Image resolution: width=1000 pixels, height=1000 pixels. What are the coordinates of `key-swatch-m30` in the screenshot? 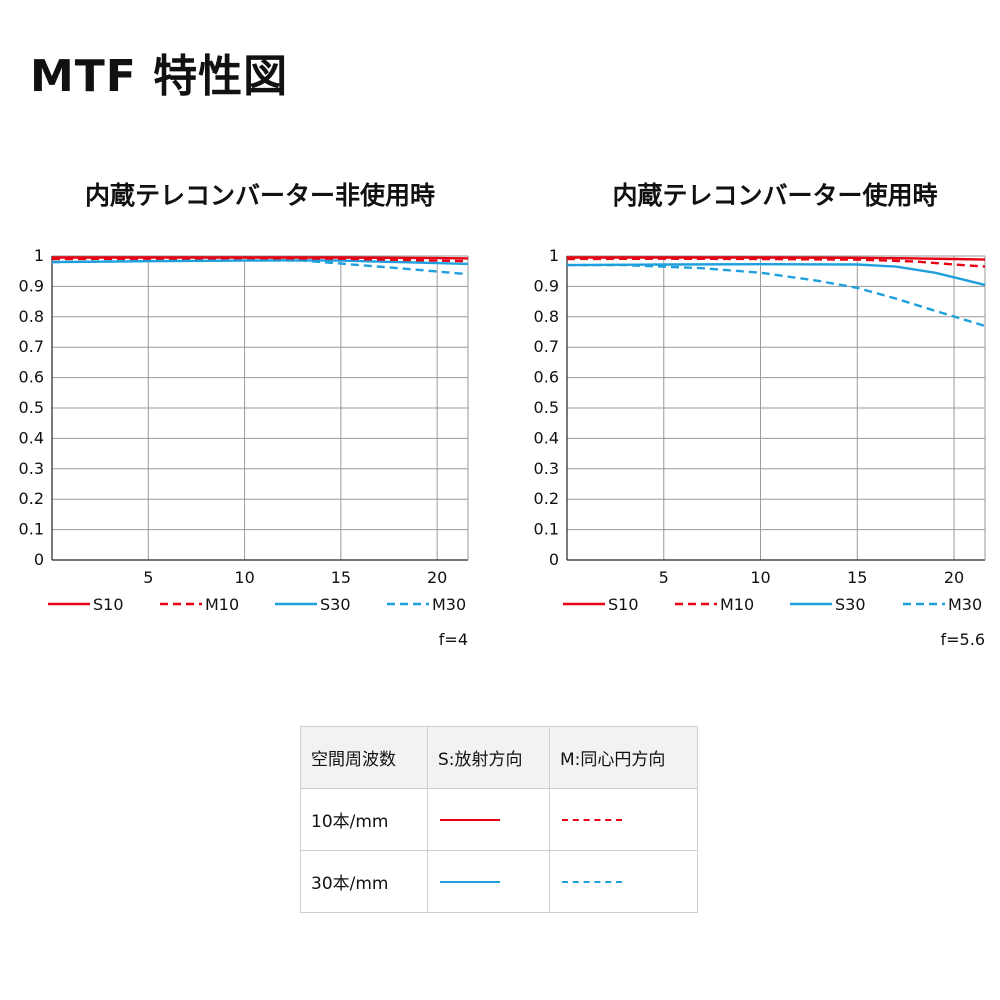 It's located at (592, 881).